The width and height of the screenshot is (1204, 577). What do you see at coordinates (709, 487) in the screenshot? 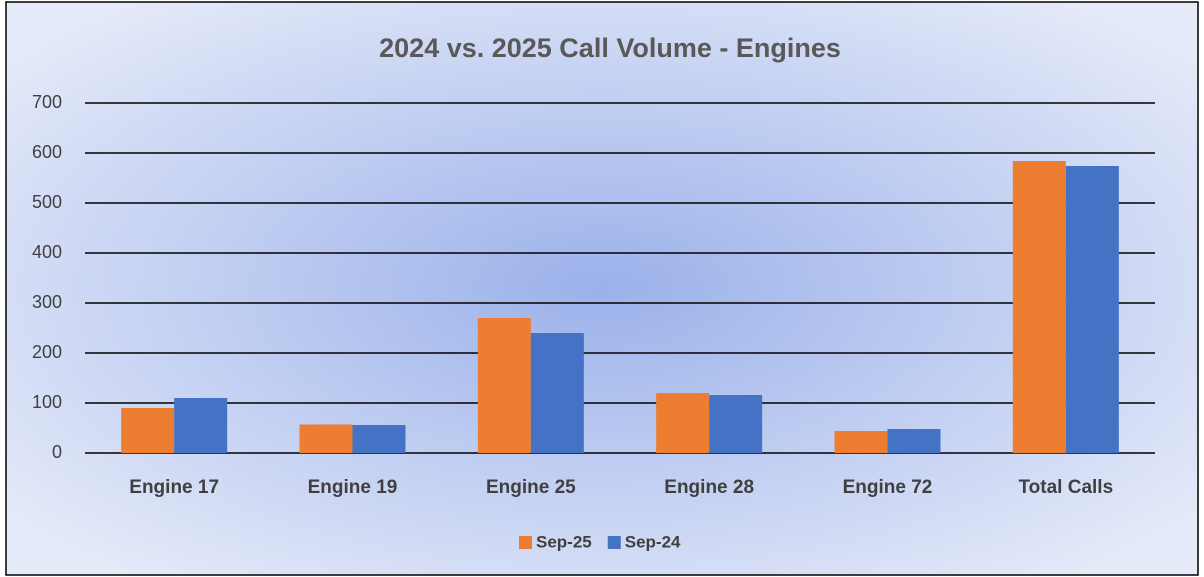
I see `x-tick-label: Engine 28` at bounding box center [709, 487].